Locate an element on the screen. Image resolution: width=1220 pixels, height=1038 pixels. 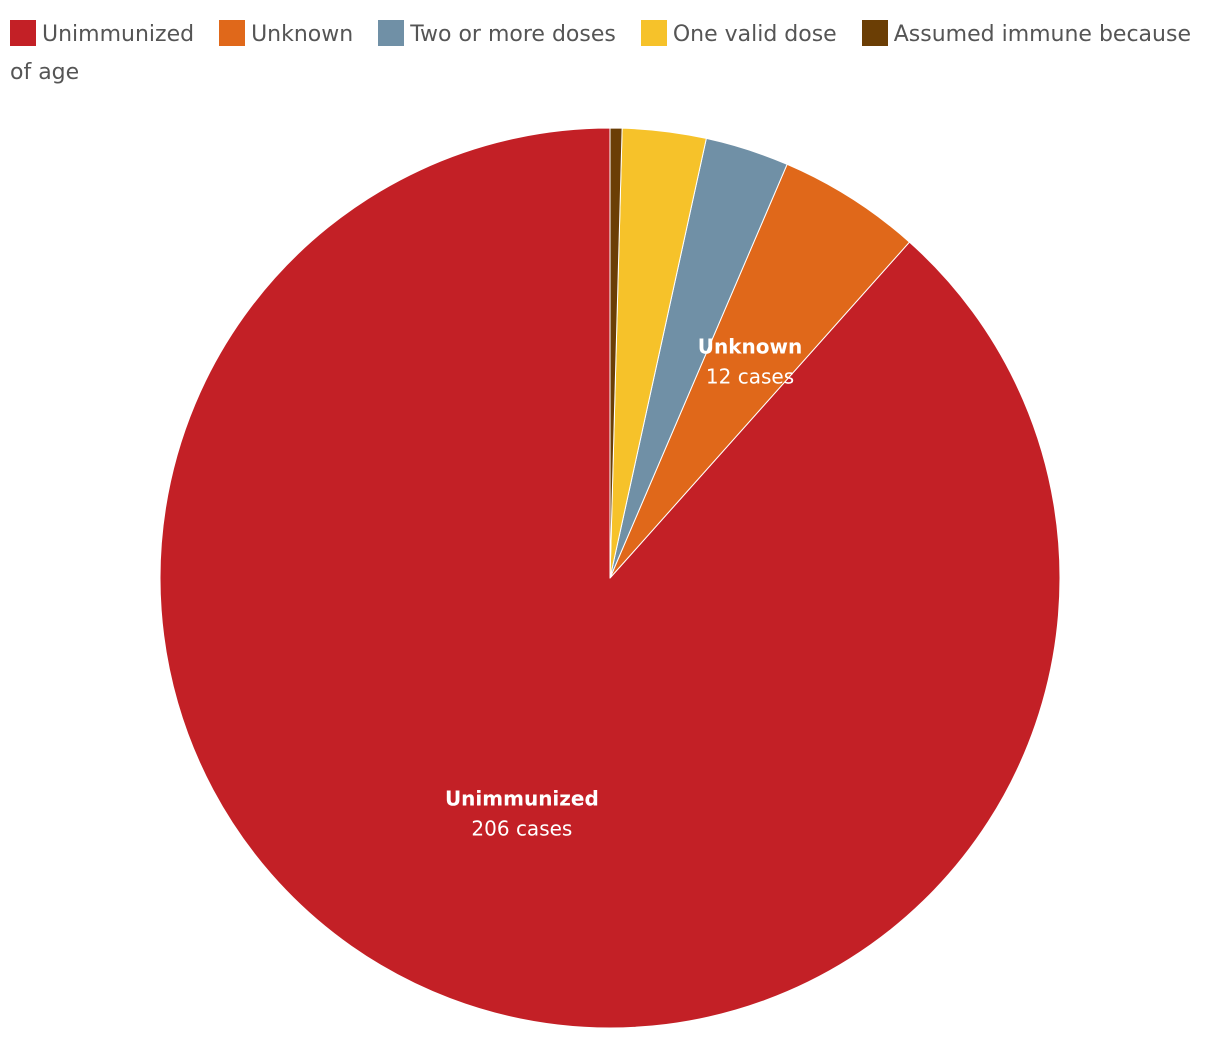
legend-swatch-unimmunized is located at coordinates (23, 33).